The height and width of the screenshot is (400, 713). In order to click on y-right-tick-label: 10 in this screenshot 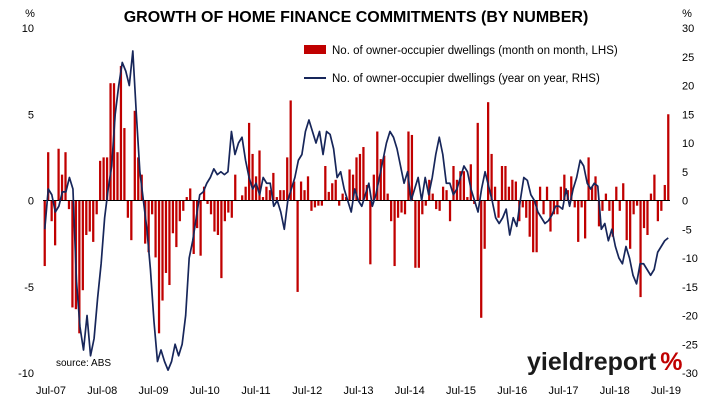, I will do `click(688, 144)`.